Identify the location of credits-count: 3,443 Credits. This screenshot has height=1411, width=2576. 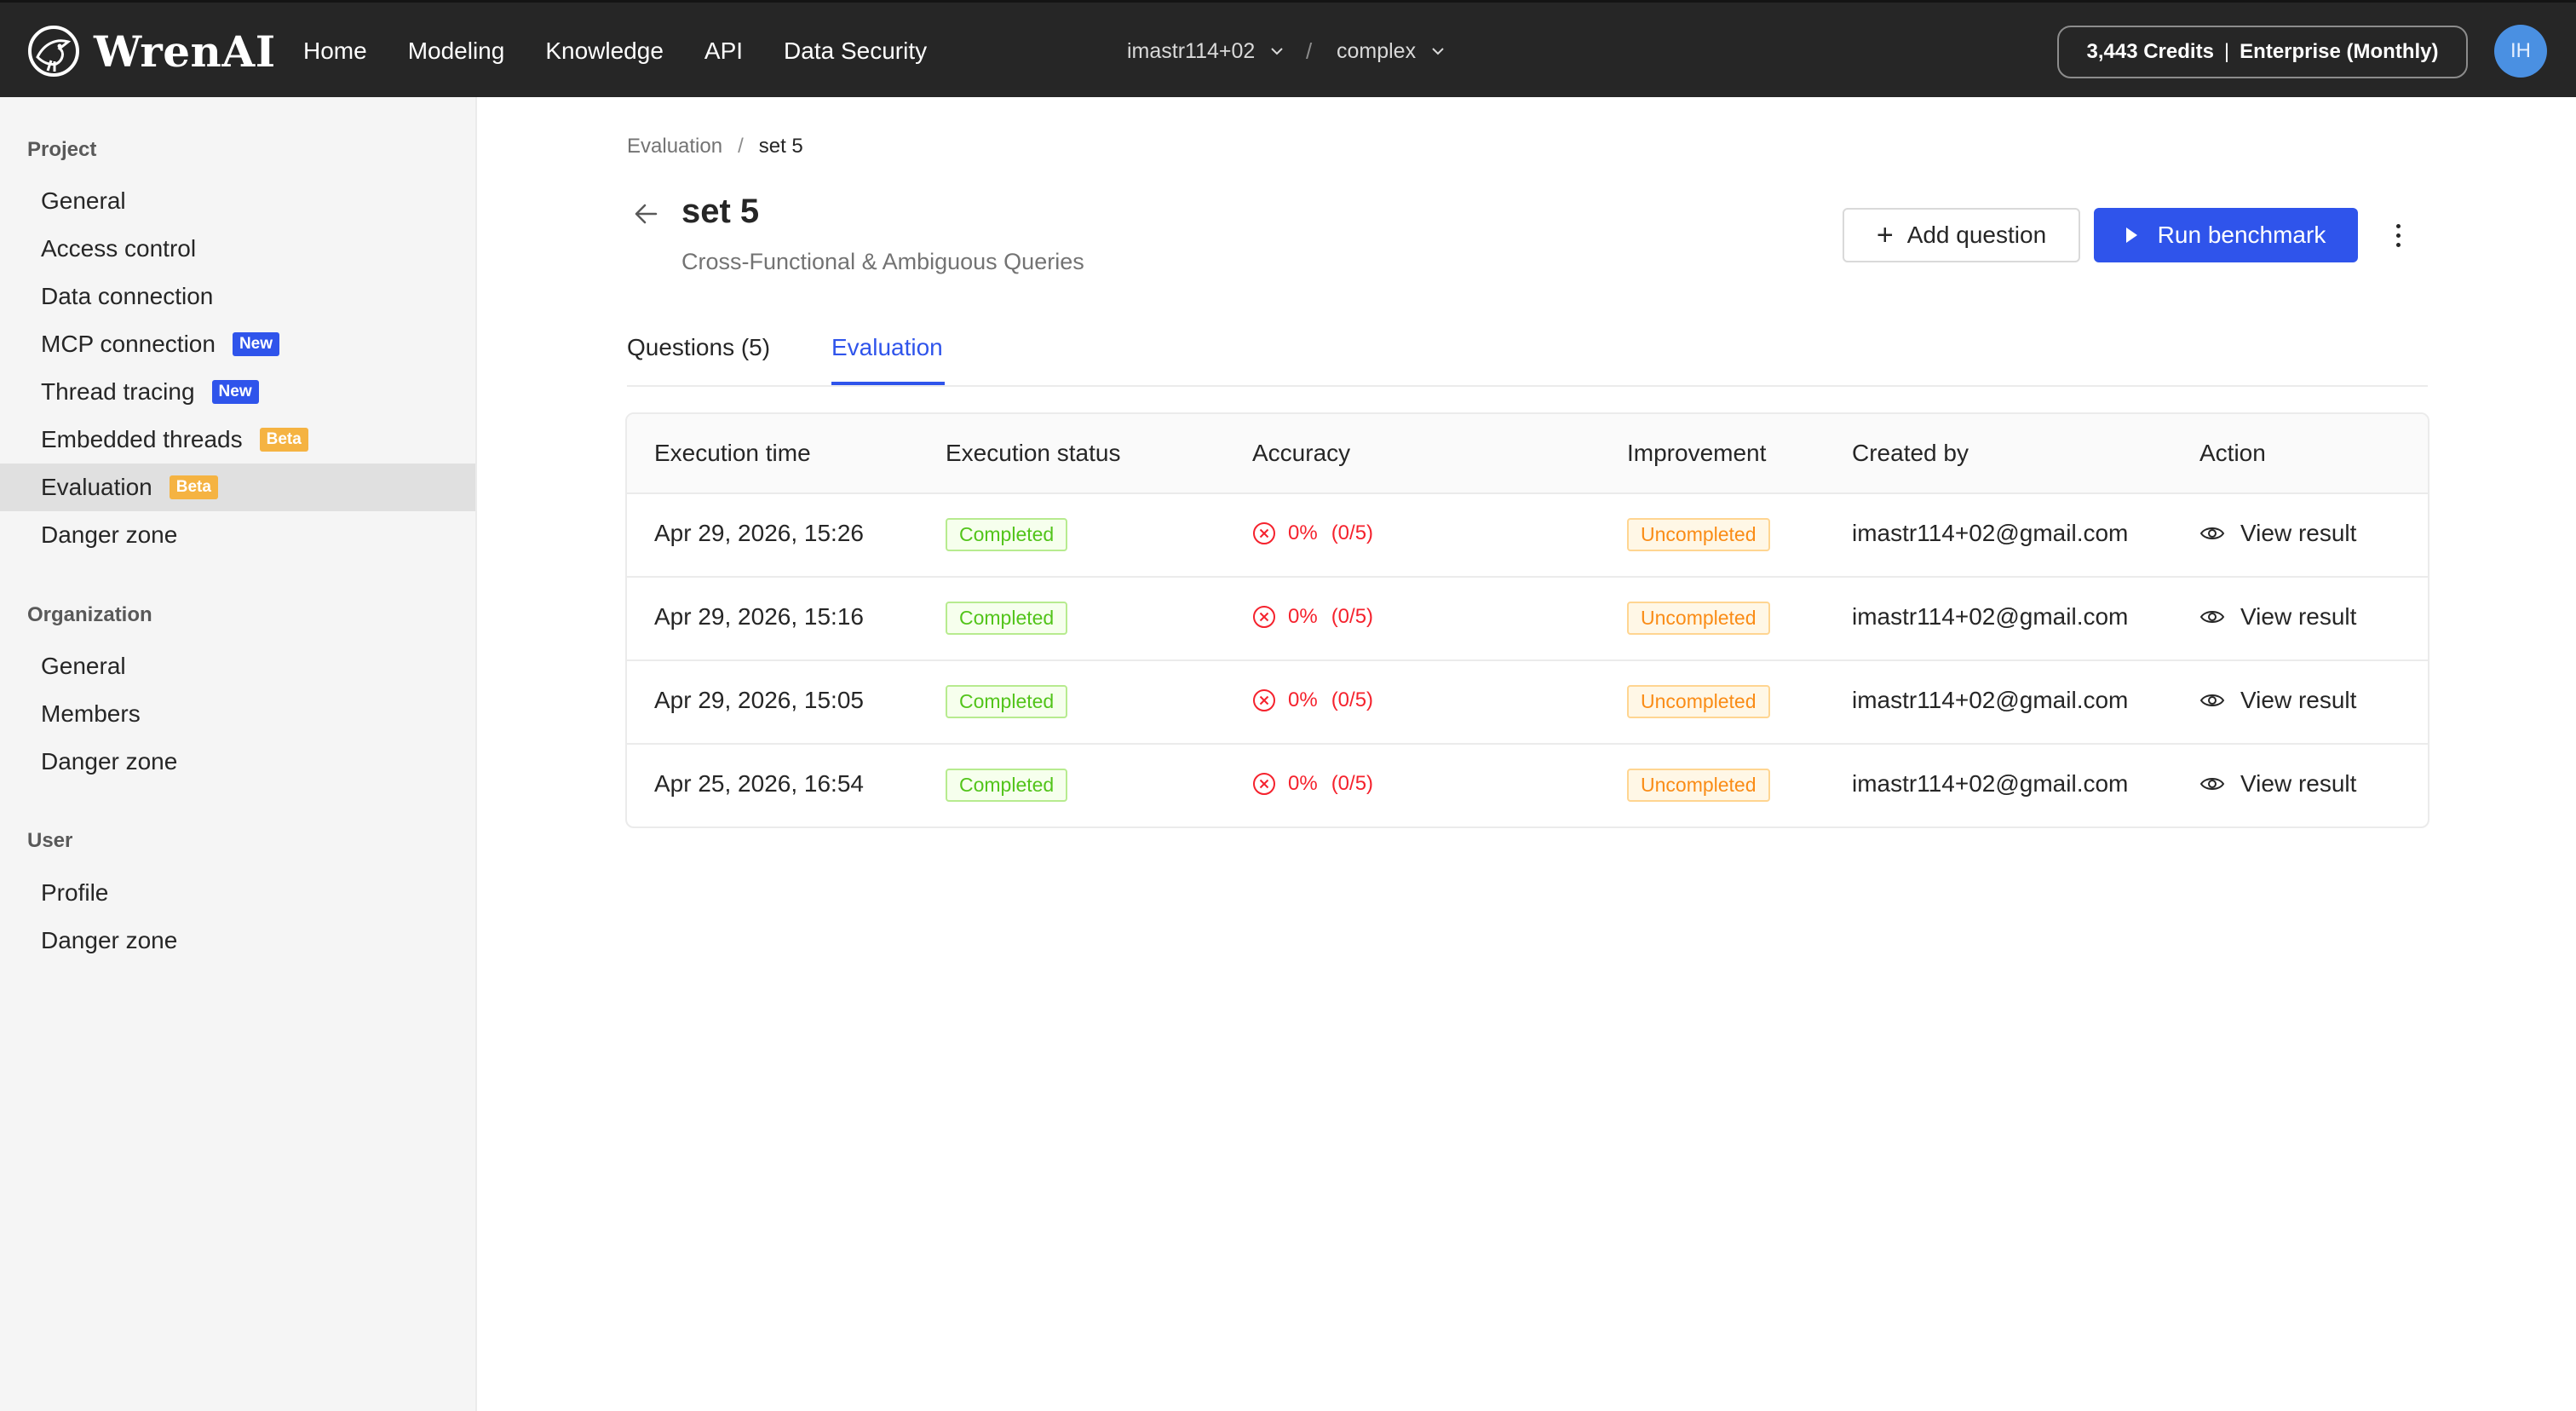
(2150, 51).